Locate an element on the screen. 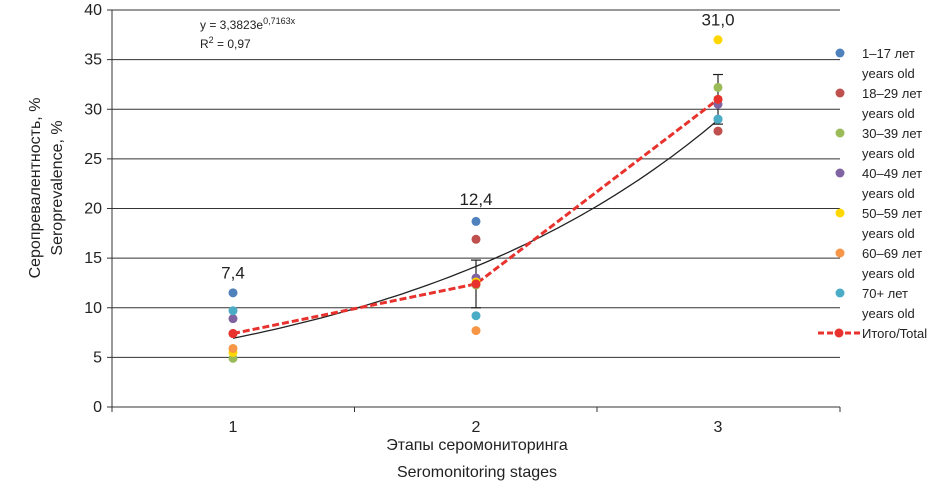 The height and width of the screenshot is (494, 948). x-tick-labels: 1 2 3 is located at coordinates (476, 427).